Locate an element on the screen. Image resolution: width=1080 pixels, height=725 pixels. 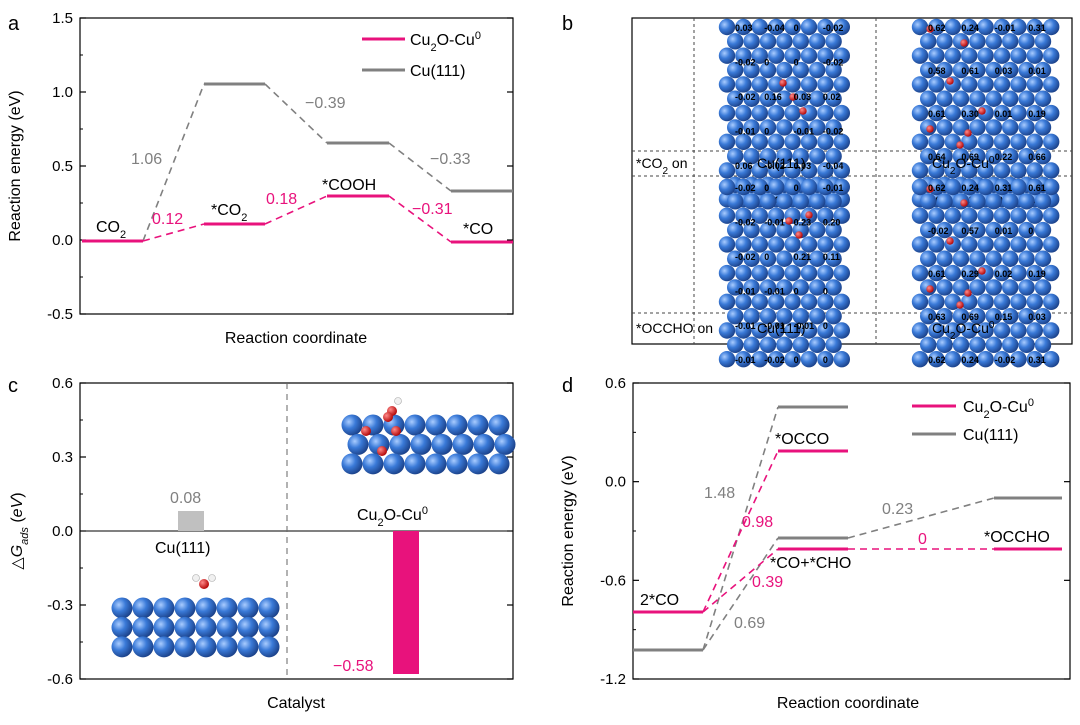
panel-d-xlabel: Reaction coordinate is located at coordinates (848, 703).